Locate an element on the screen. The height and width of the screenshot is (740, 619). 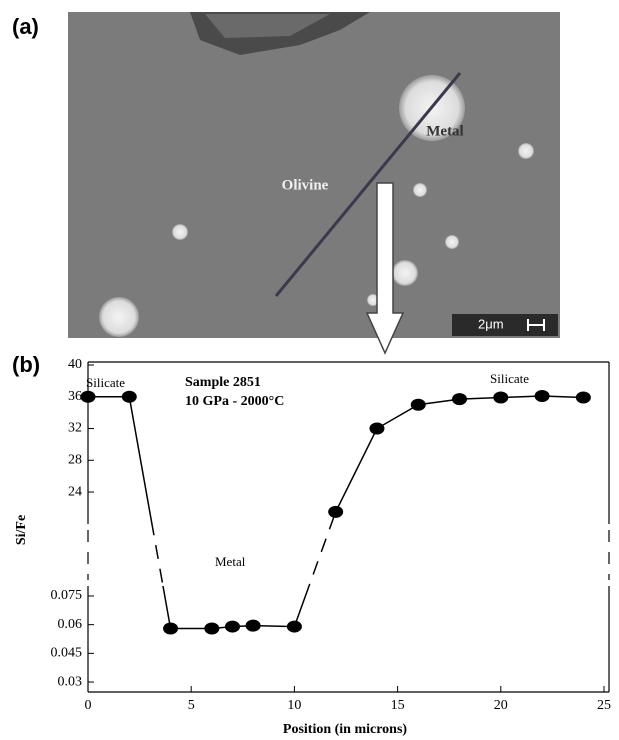
y-tick-label: 0.045 is located at coordinates (67, 653).